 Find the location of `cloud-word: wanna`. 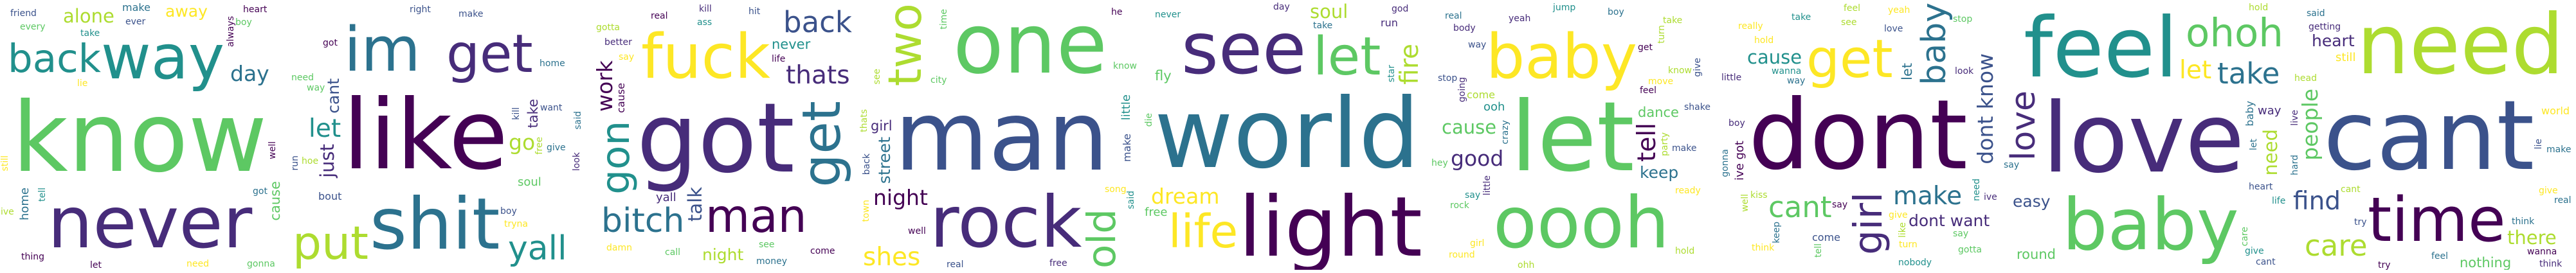

cloud-word: wanna is located at coordinates (1787, 71).